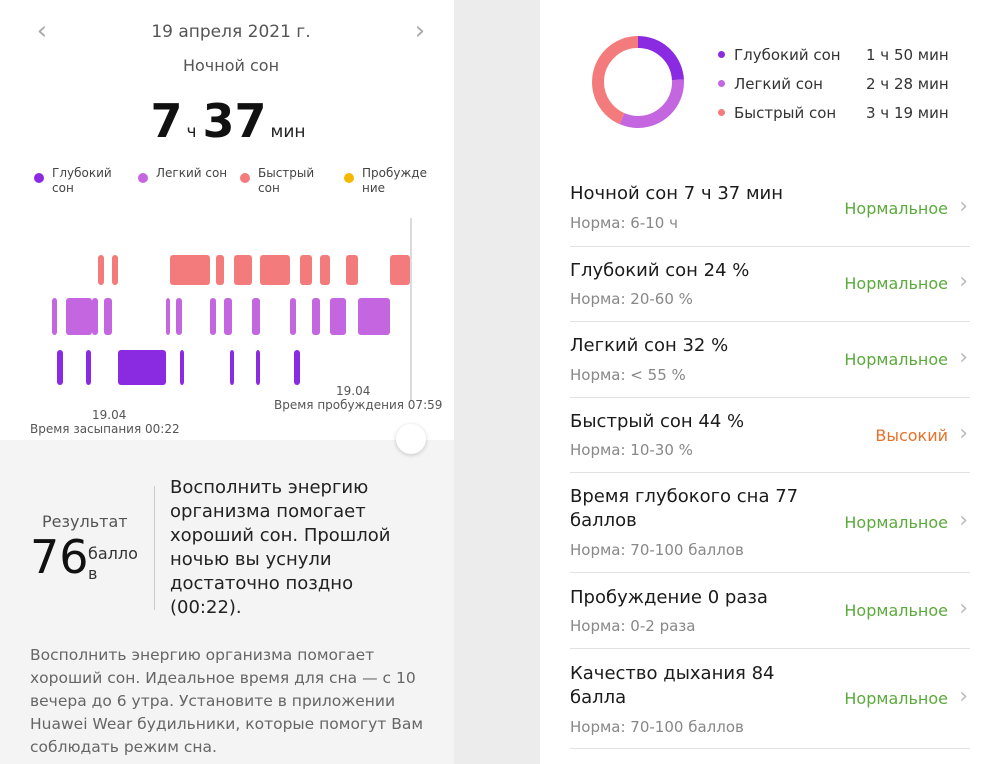 The image size is (1000, 764). What do you see at coordinates (166, 121) in the screenshot?
I see `duration-hours: 7` at bounding box center [166, 121].